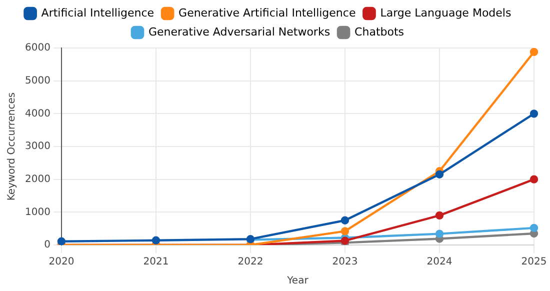  What do you see at coordinates (47, 245) in the screenshot?
I see `y-tick-label: 0` at bounding box center [47, 245].